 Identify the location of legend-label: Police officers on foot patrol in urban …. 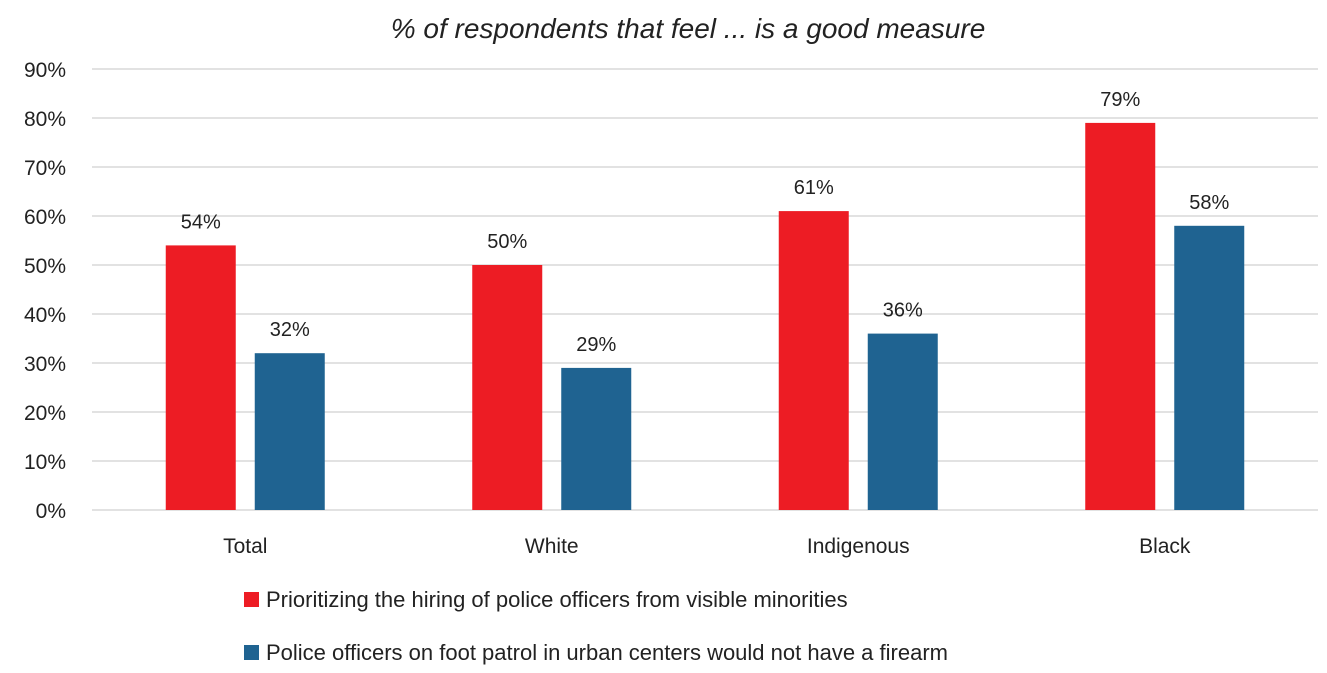
(607, 652).